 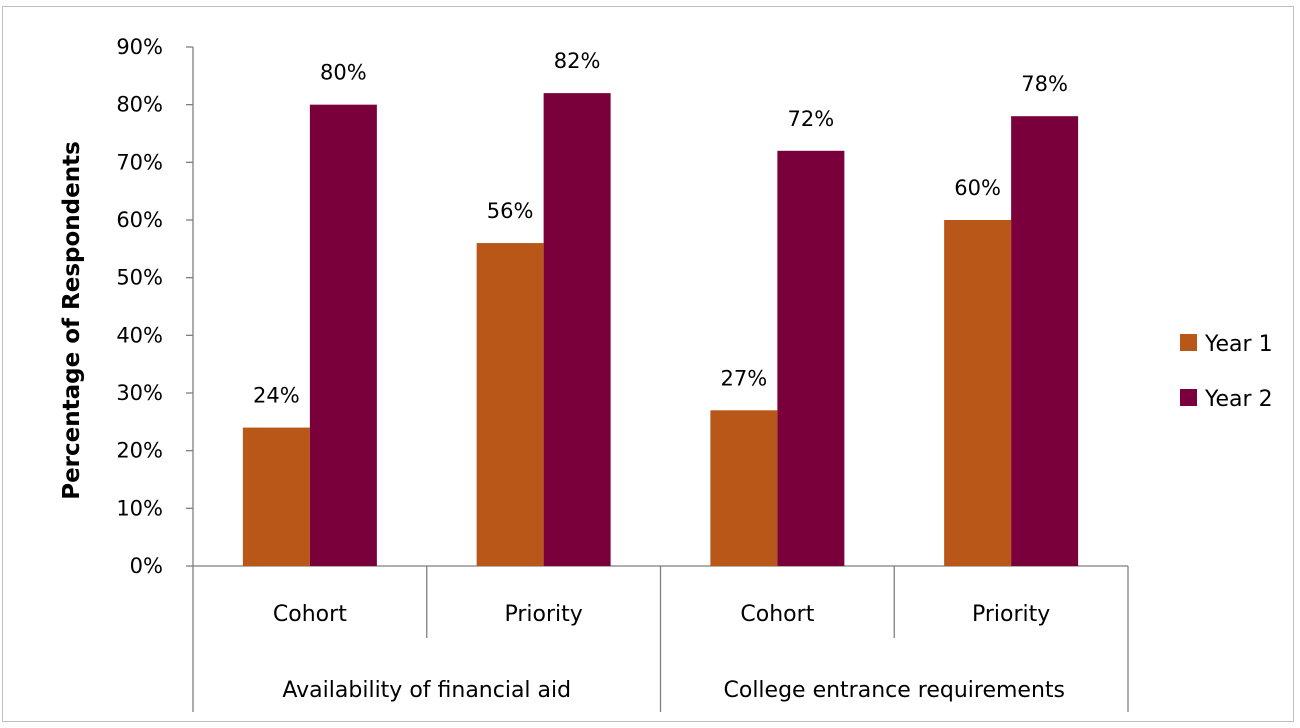 What do you see at coordinates (343, 73) in the screenshot?
I see `data-label: 80%` at bounding box center [343, 73].